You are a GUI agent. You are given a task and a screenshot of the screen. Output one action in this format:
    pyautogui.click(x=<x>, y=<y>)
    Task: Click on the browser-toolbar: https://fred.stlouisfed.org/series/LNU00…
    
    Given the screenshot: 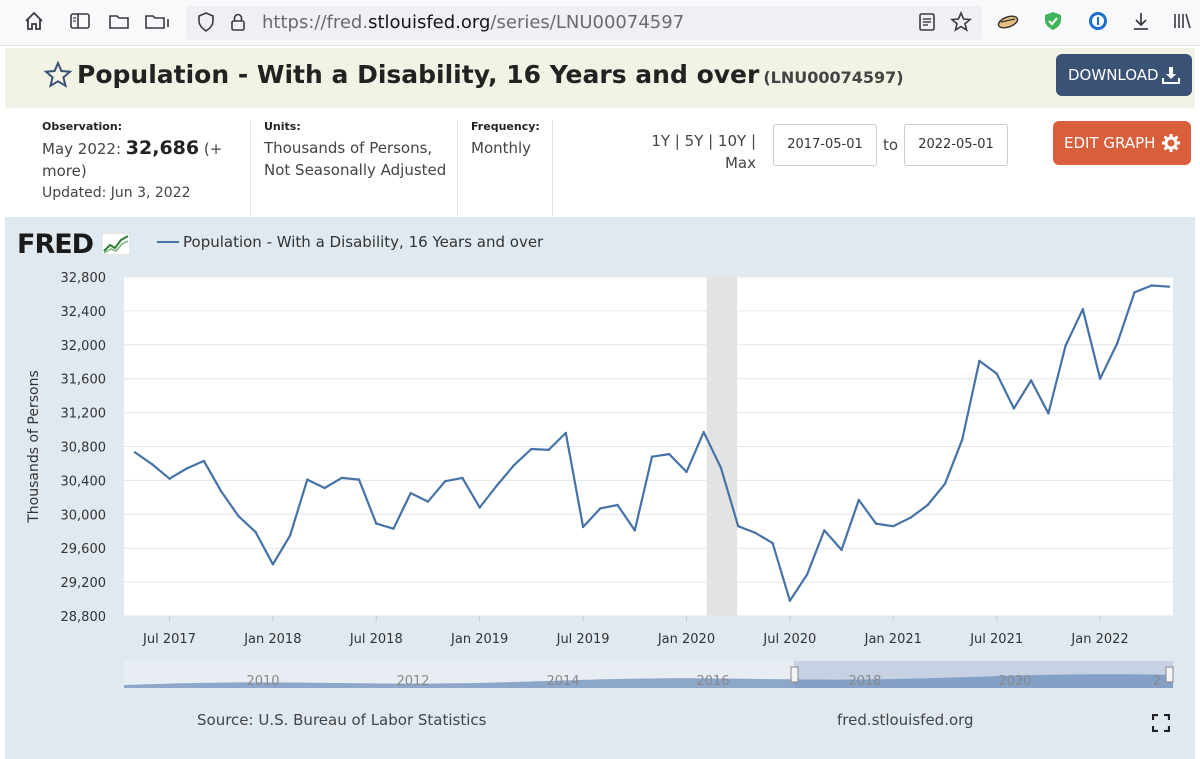 What is the action you would take?
    pyautogui.click(x=600, y=23)
    